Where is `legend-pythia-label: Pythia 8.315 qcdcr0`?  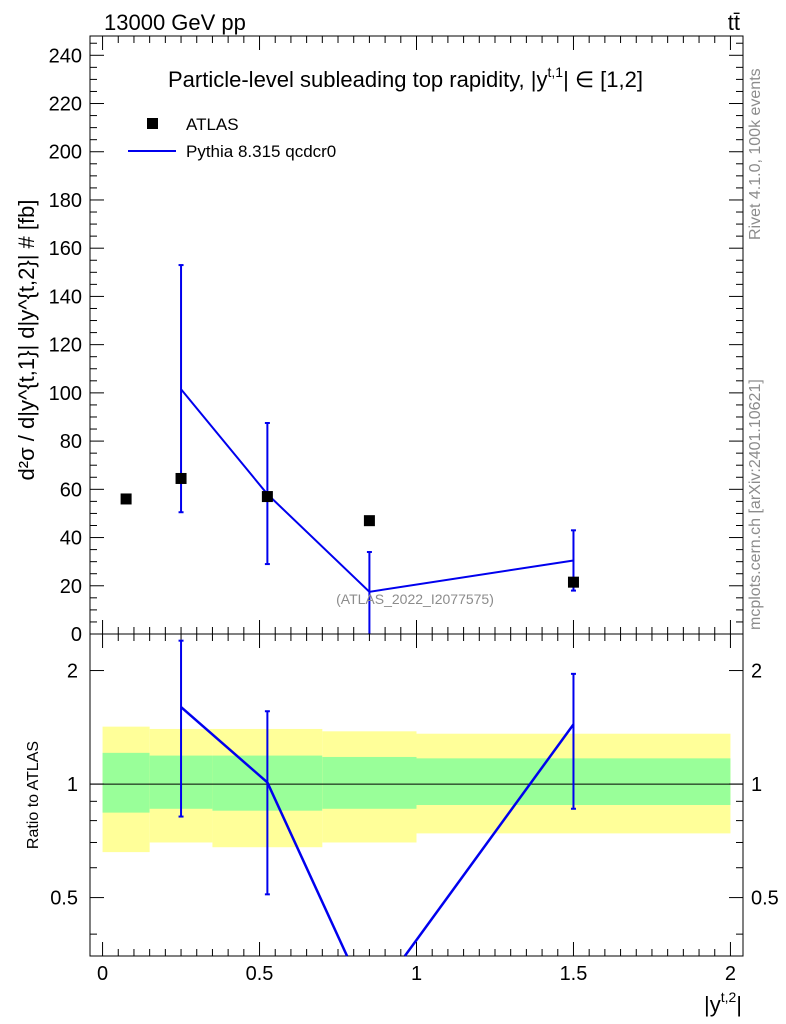 legend-pythia-label: Pythia 8.315 qcdcr0 is located at coordinates (261, 151).